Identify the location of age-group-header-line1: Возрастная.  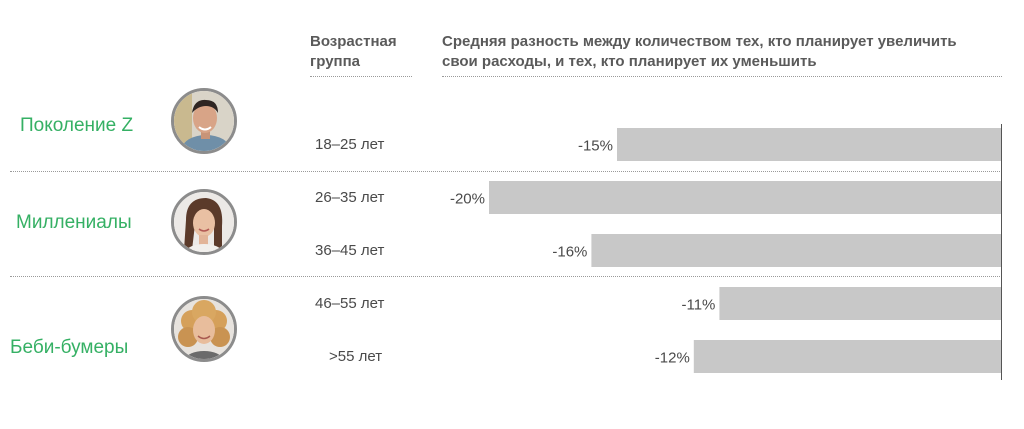
(353, 41).